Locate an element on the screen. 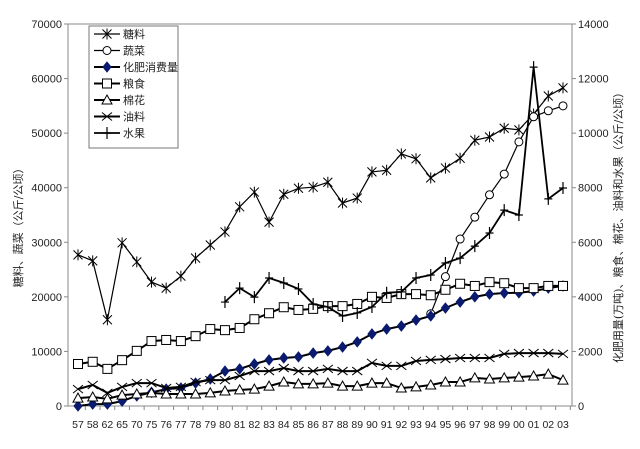  x-tick-label: 86 is located at coordinates (313, 425).